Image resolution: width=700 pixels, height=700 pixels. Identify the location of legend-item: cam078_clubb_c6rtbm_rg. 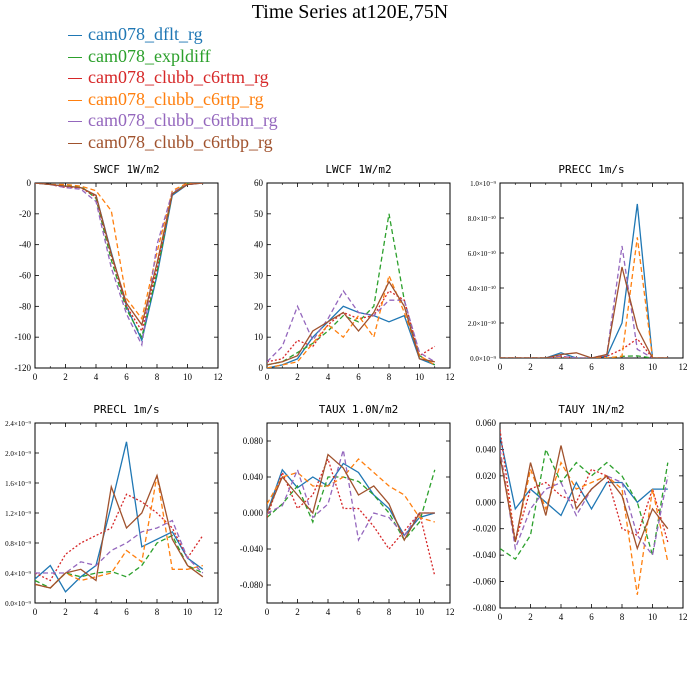
(173, 121).